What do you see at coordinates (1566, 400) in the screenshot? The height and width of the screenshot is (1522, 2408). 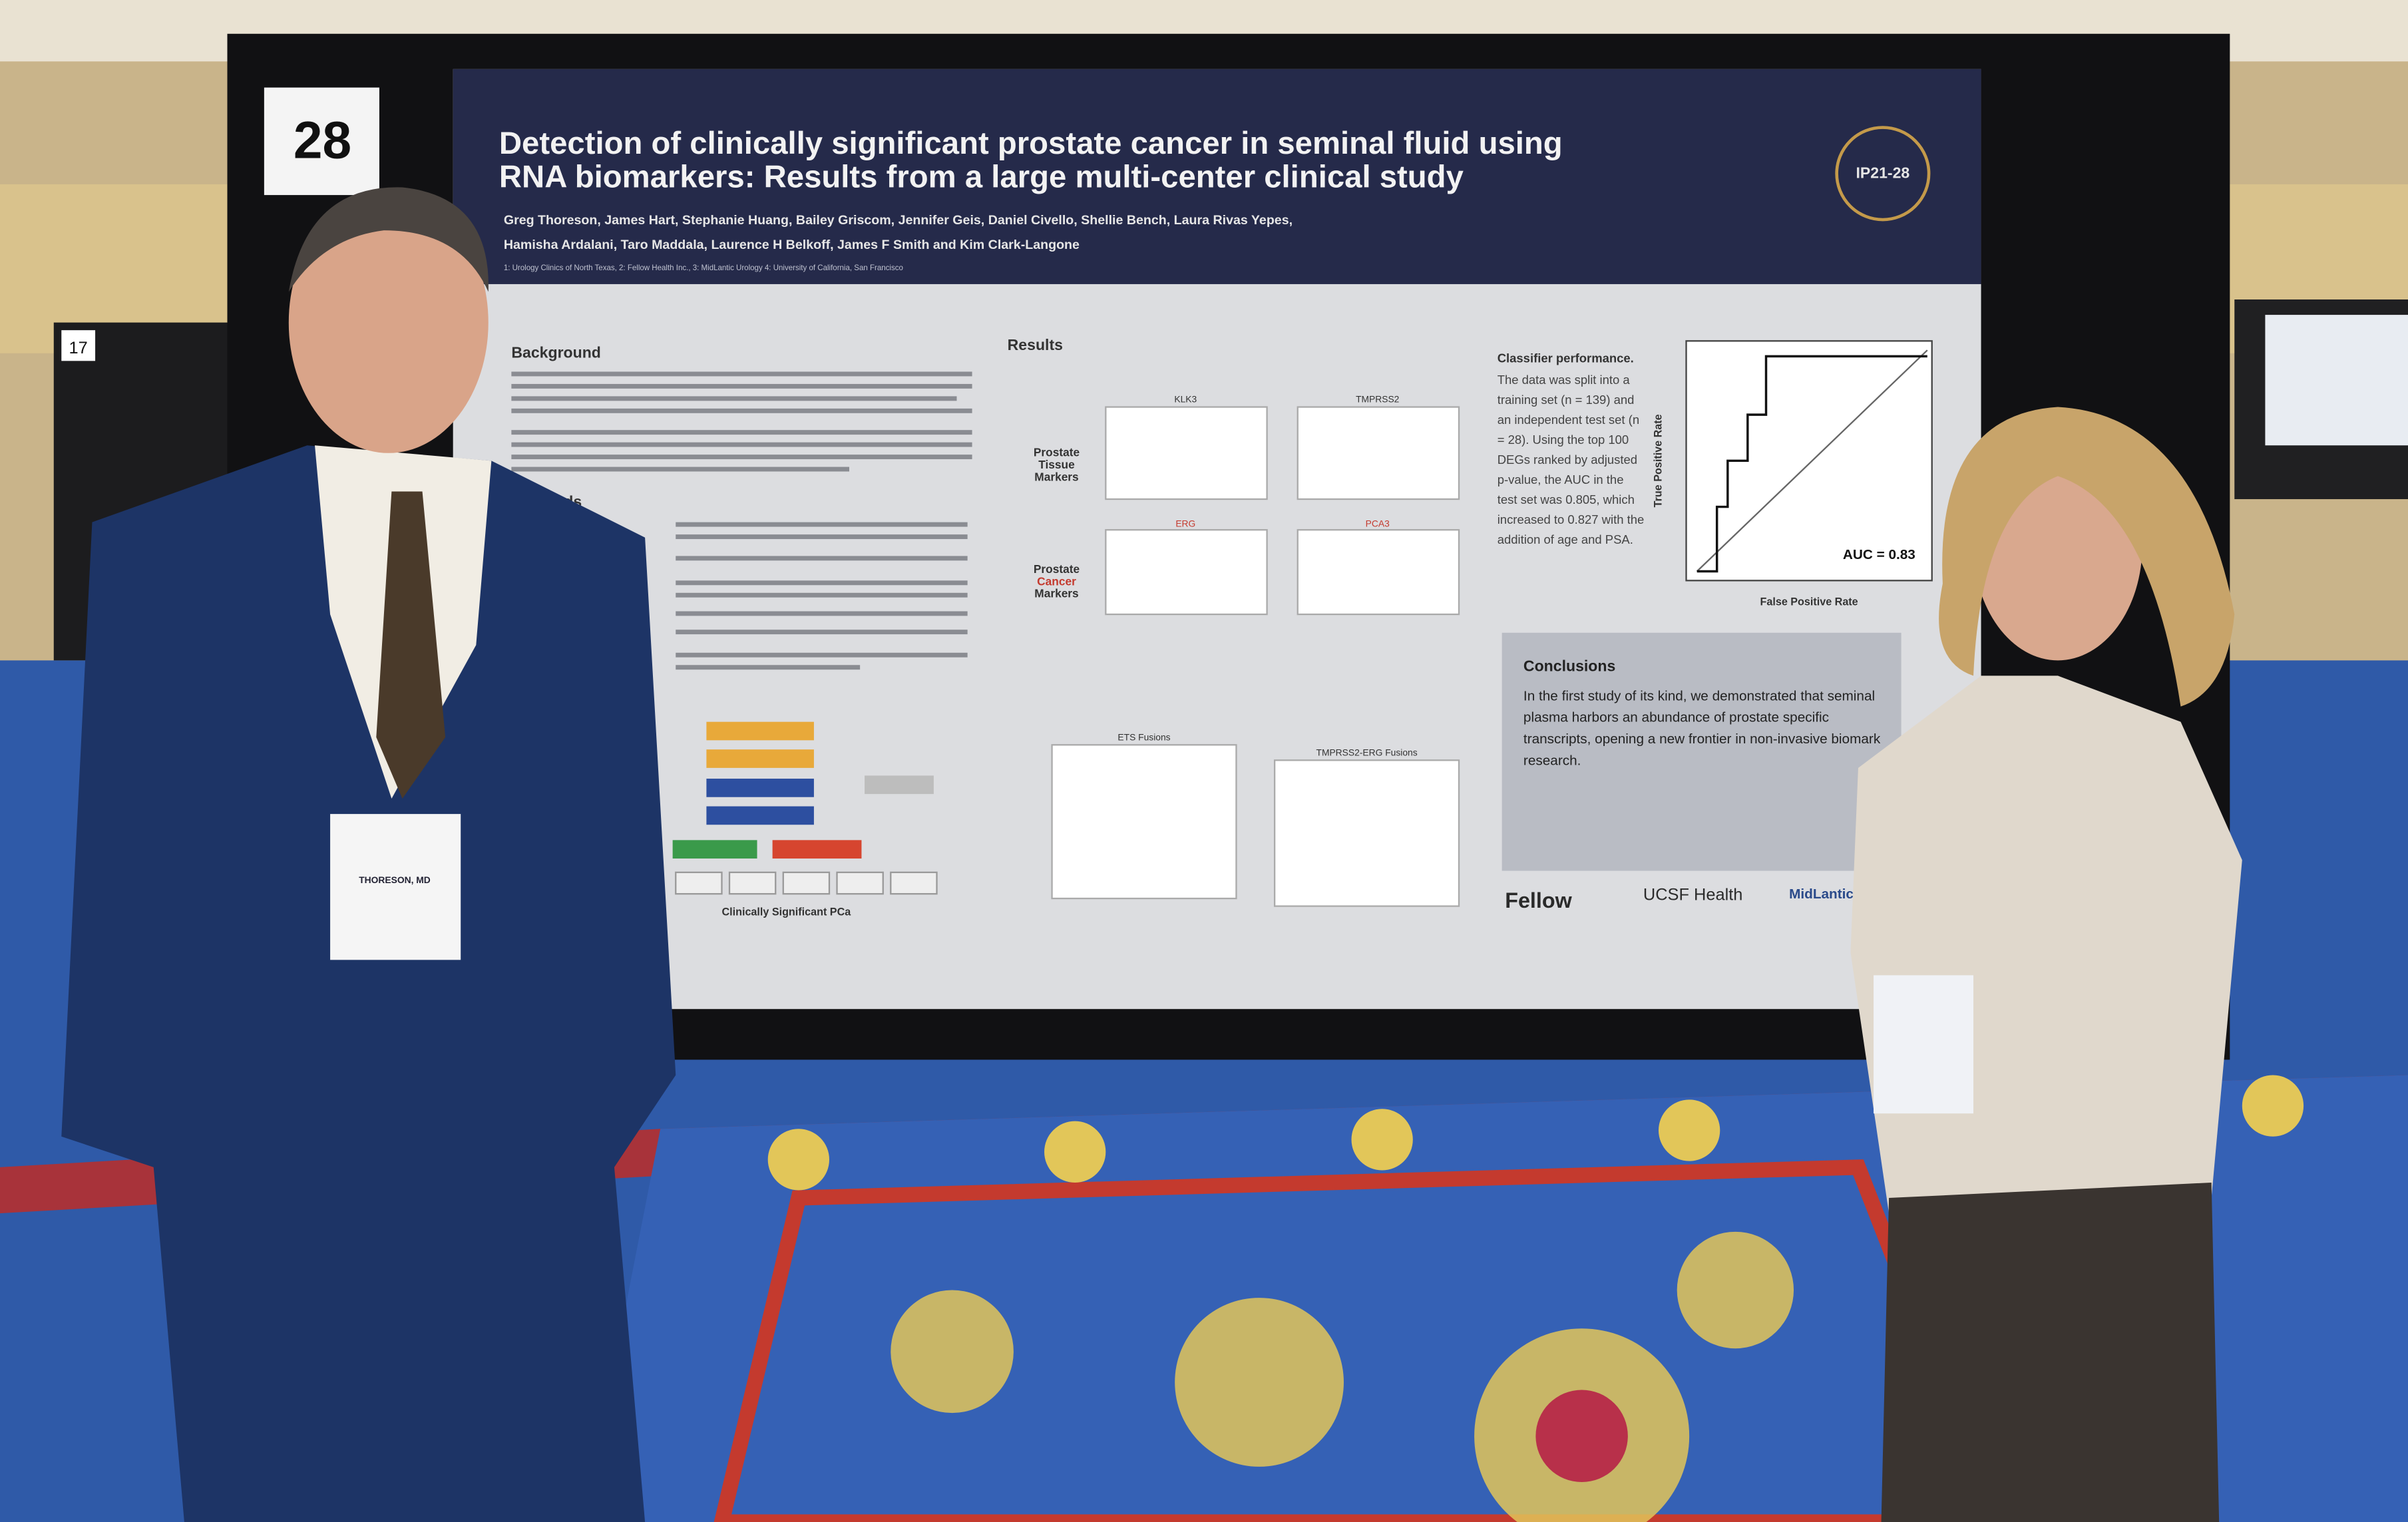 I see `classifier-line: training set (n = 139) and` at bounding box center [1566, 400].